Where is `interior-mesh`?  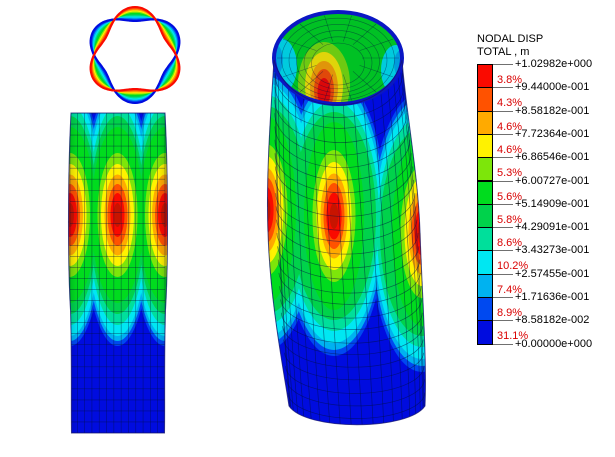
interior-mesh is located at coordinates (338, 58).